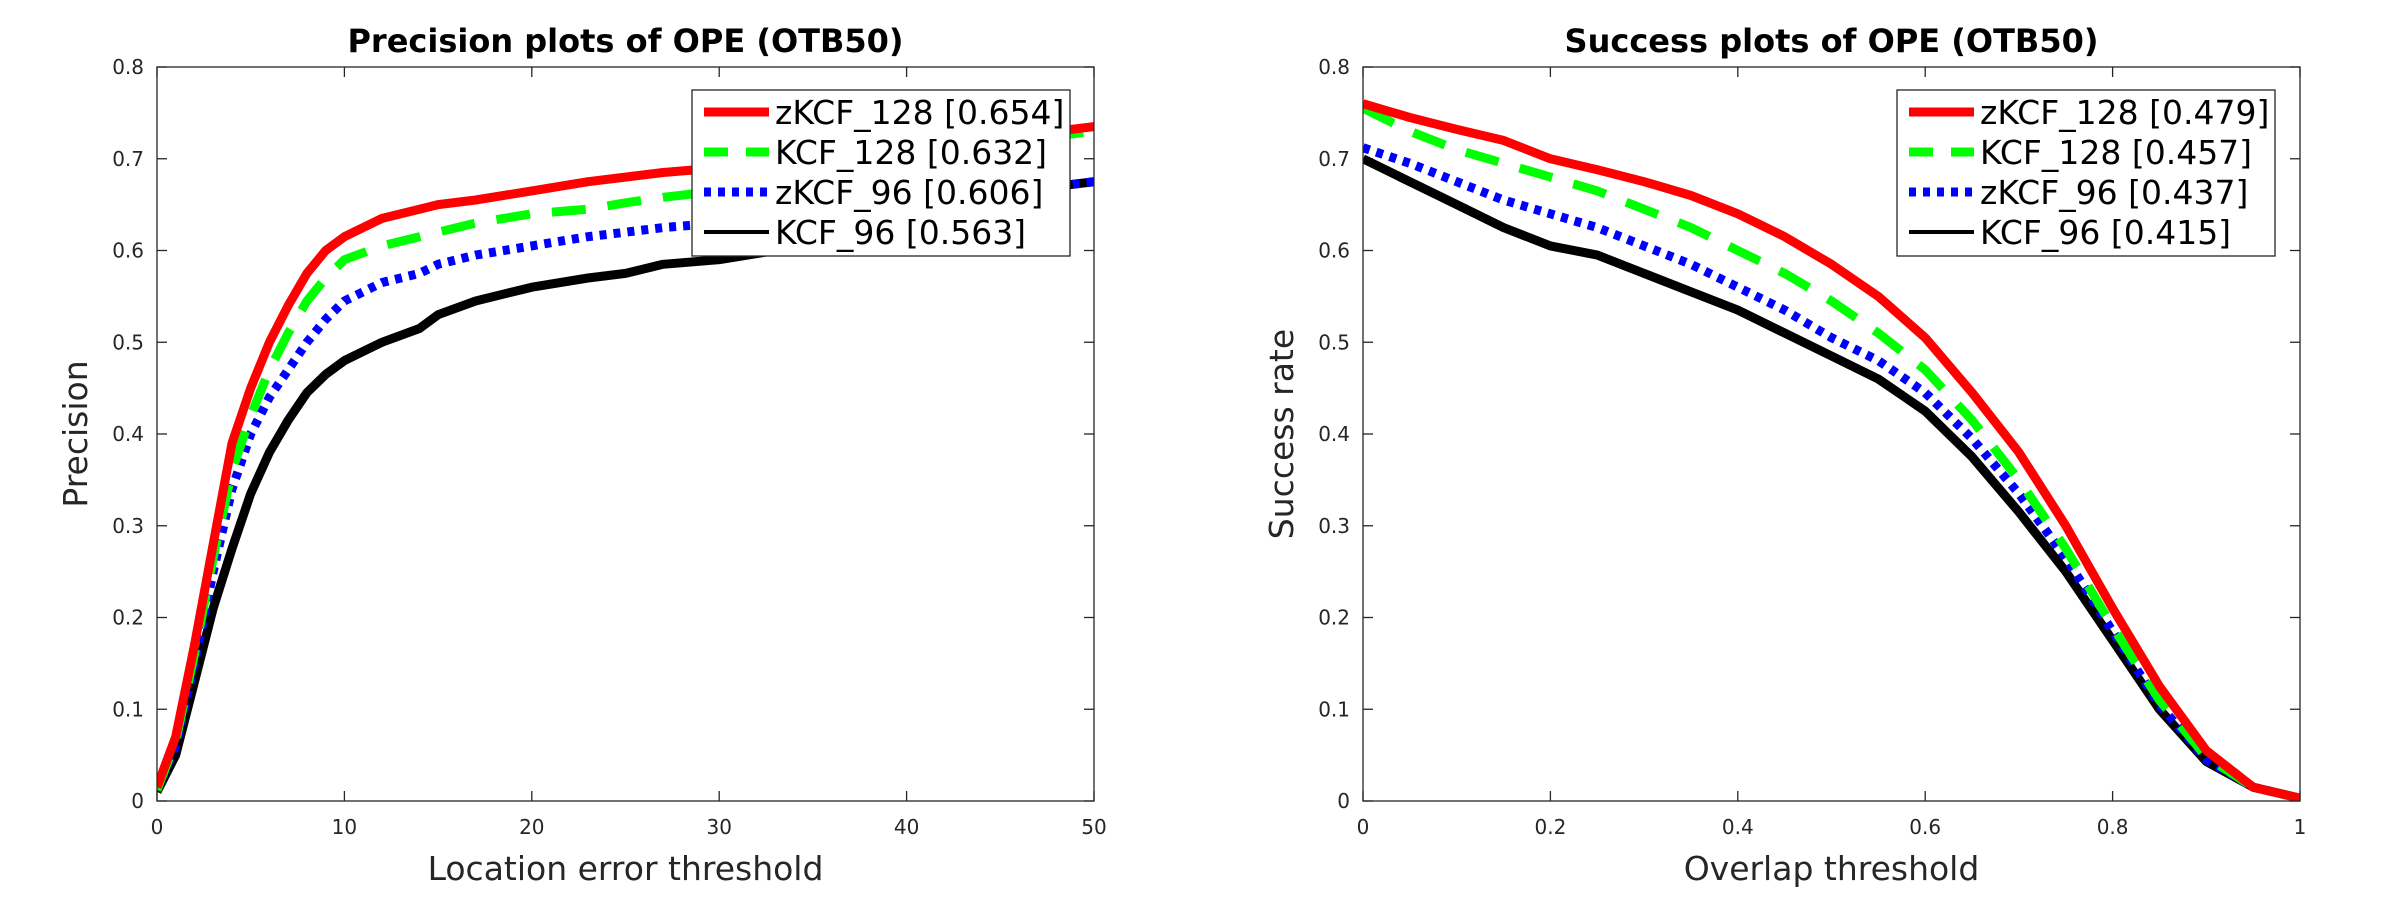  Describe the element at coordinates (909, 192) in the screenshot. I see `legend-entry: zKCF_96 [0.606]` at that location.